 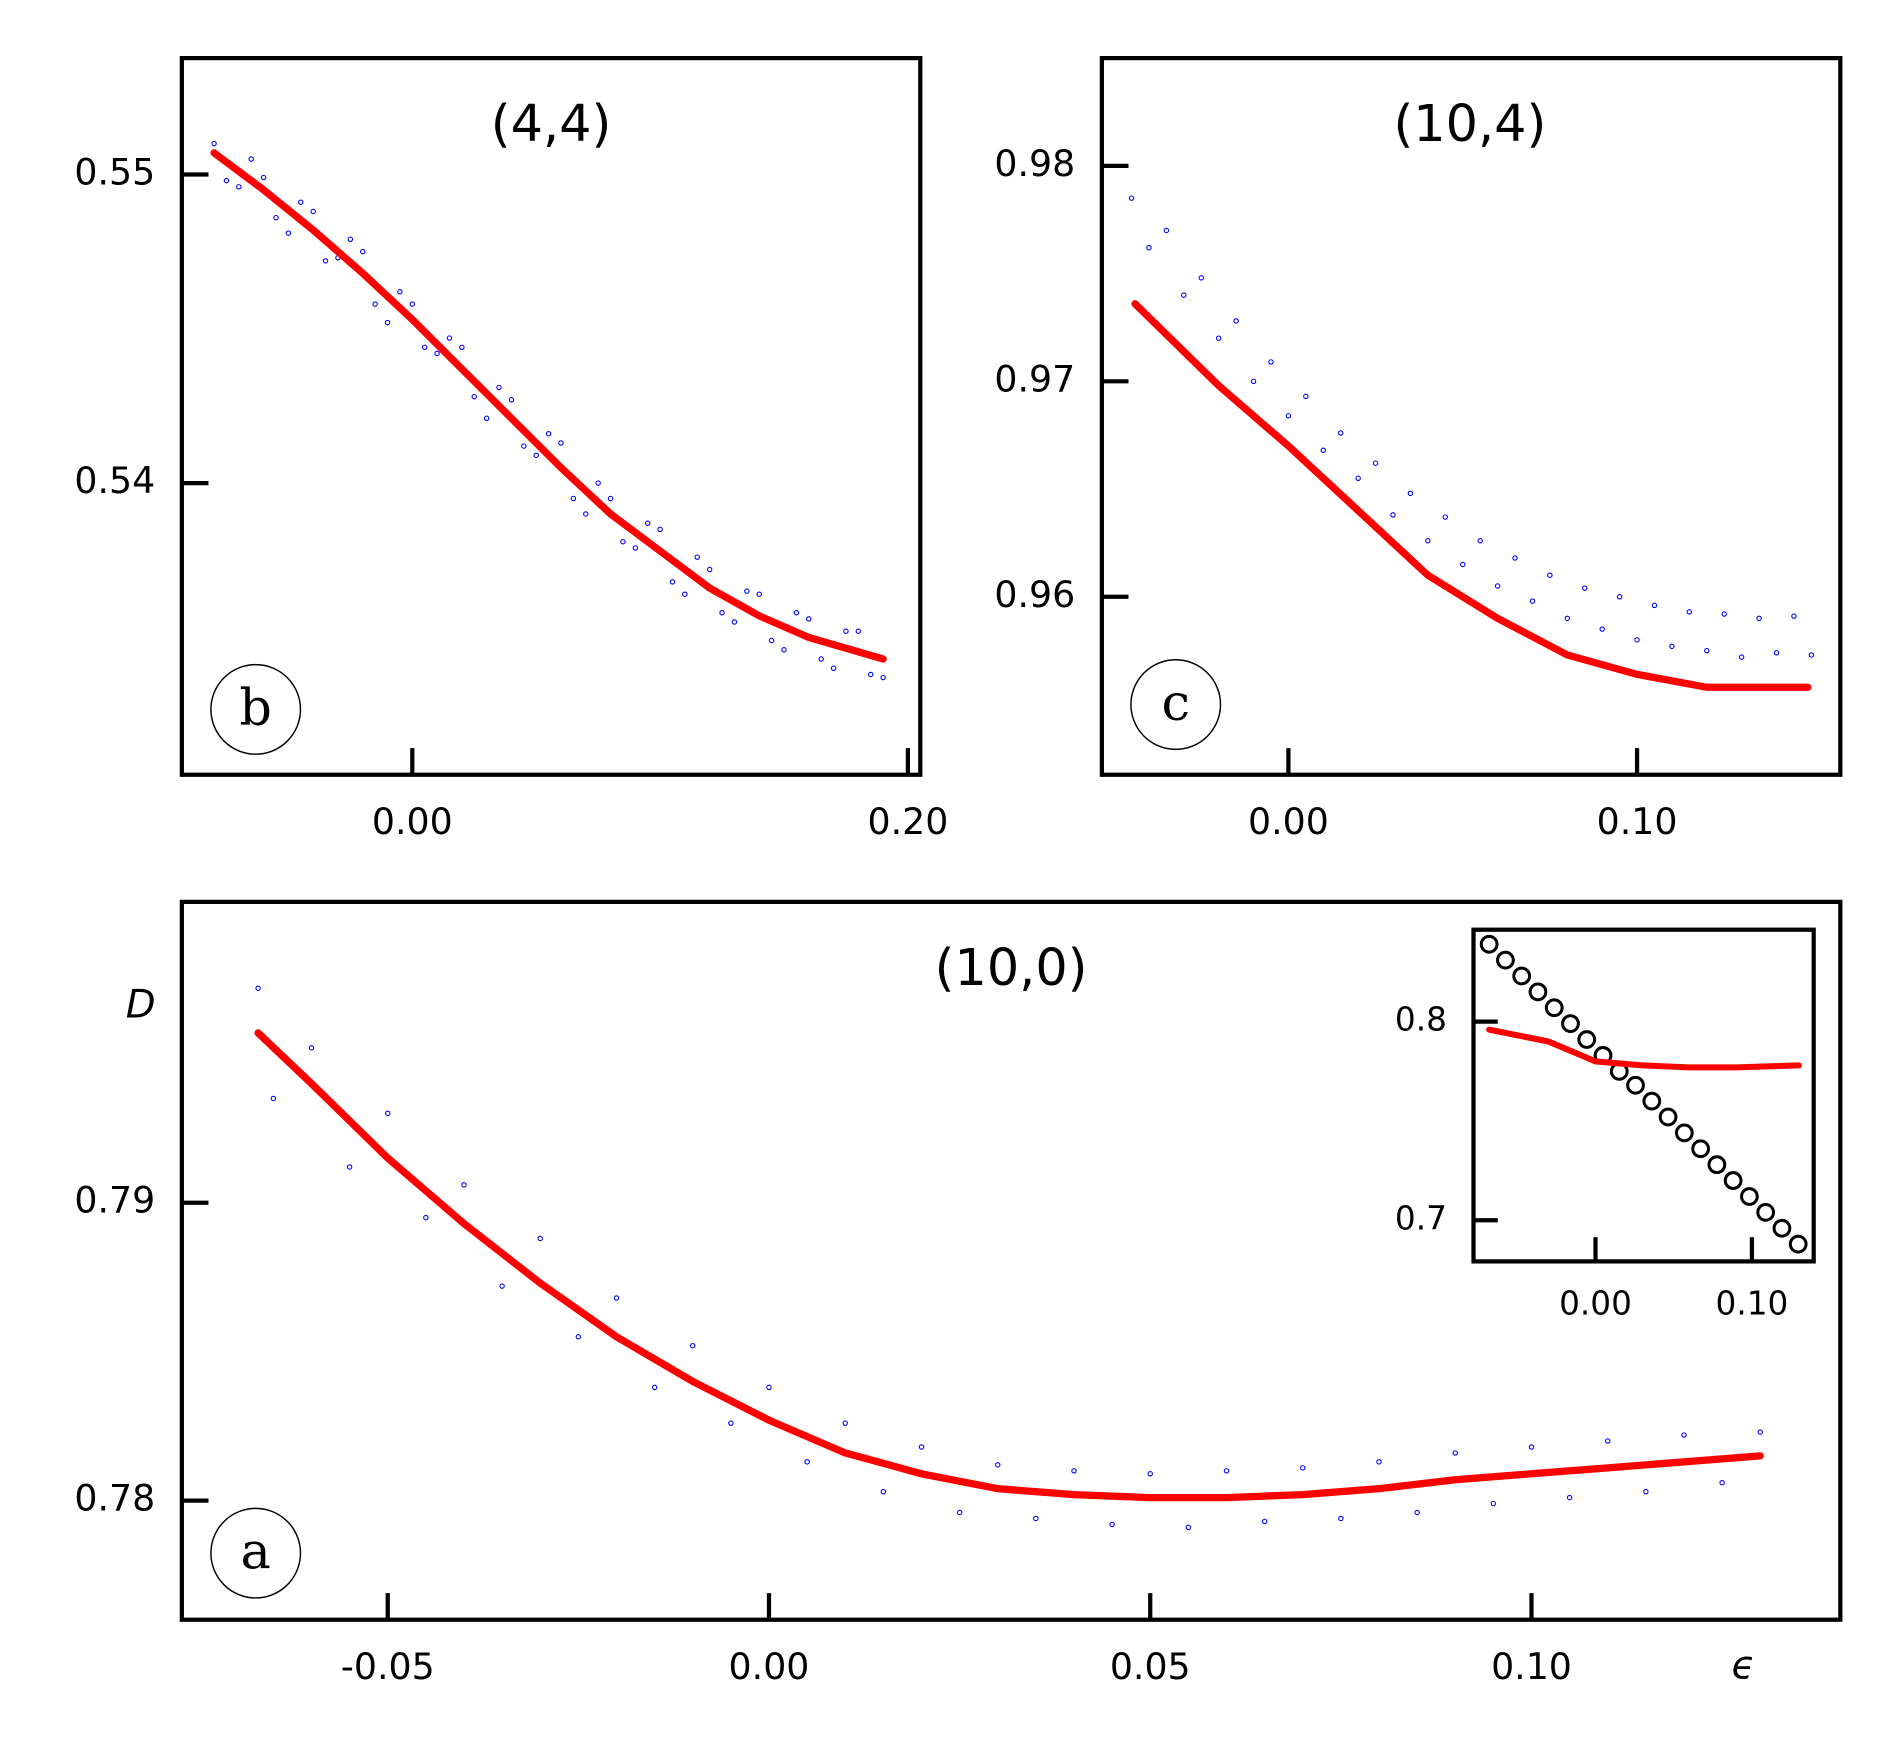 I want to click on panel-label: a, so click(x=256, y=1551).